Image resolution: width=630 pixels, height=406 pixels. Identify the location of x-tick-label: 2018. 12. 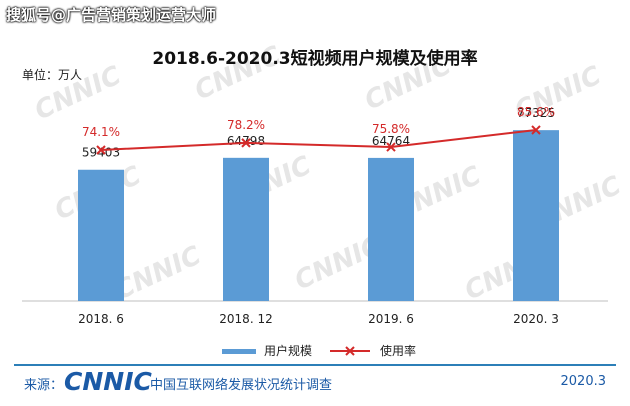
(245, 319).